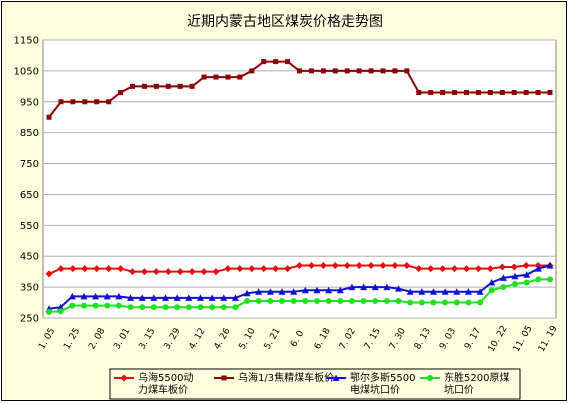  I want to click on x-tick-label: 8. 13, so click(423, 339).